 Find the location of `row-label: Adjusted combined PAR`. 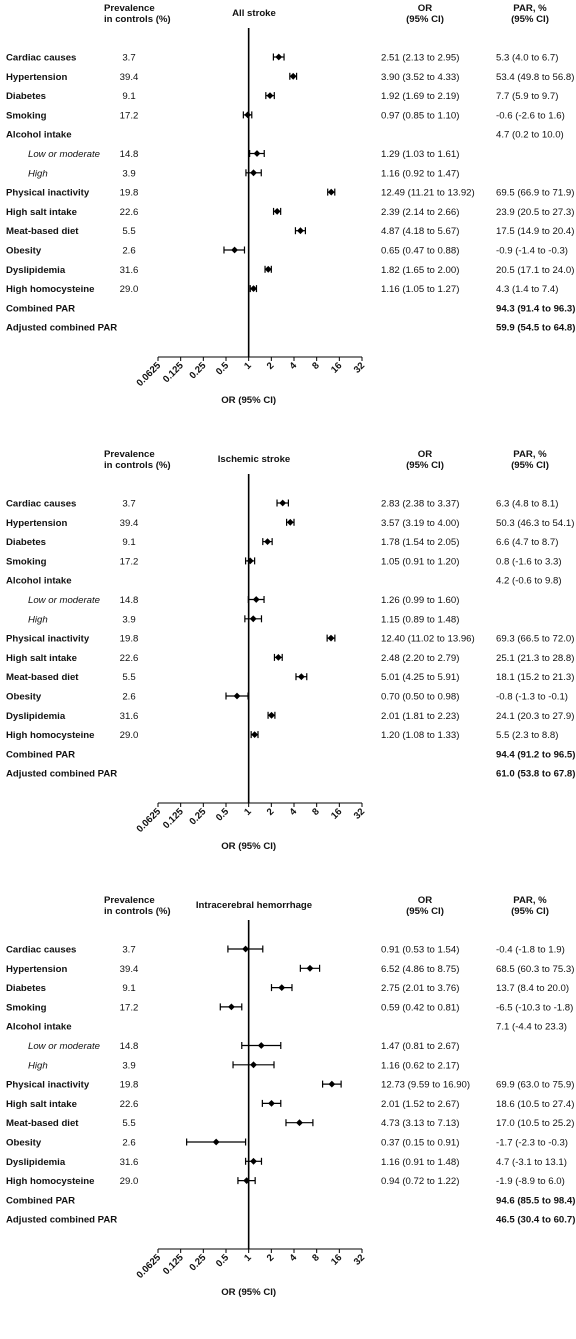

row-label: Adjusted combined PAR is located at coordinates (61, 1220).